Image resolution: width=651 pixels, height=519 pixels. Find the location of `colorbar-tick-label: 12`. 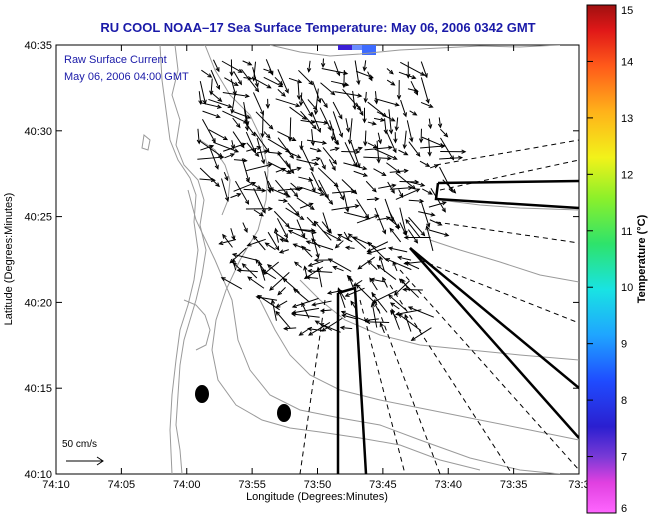

colorbar-tick-label: 12 is located at coordinates (627, 175).